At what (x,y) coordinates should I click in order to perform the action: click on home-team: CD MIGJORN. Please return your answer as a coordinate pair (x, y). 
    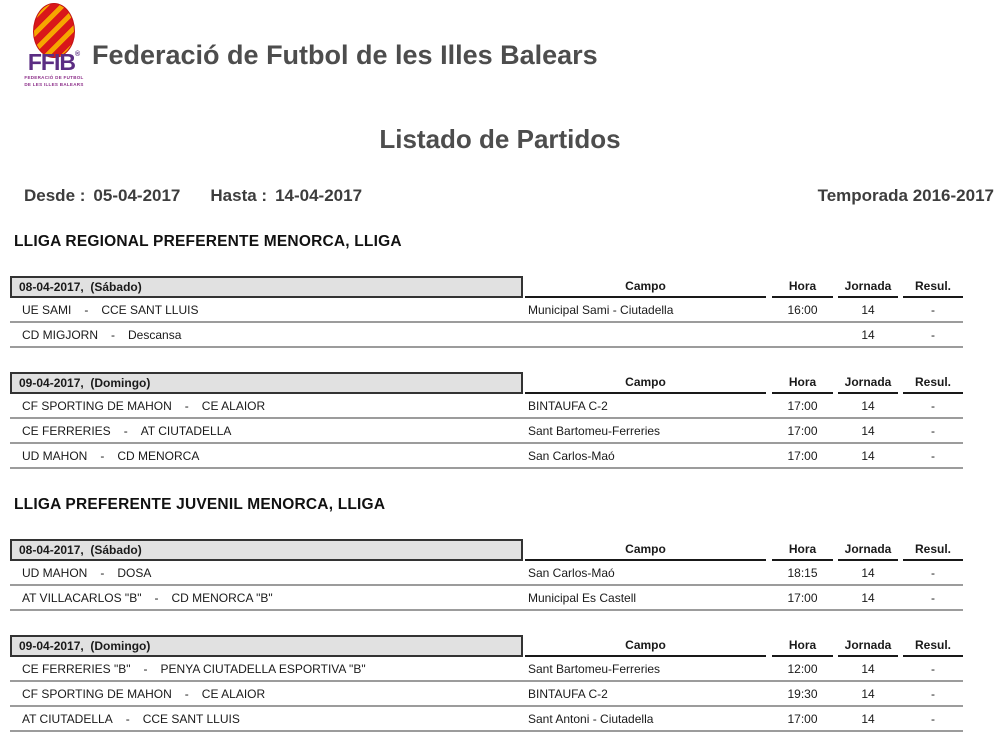
    Looking at the image, I should click on (60, 334).